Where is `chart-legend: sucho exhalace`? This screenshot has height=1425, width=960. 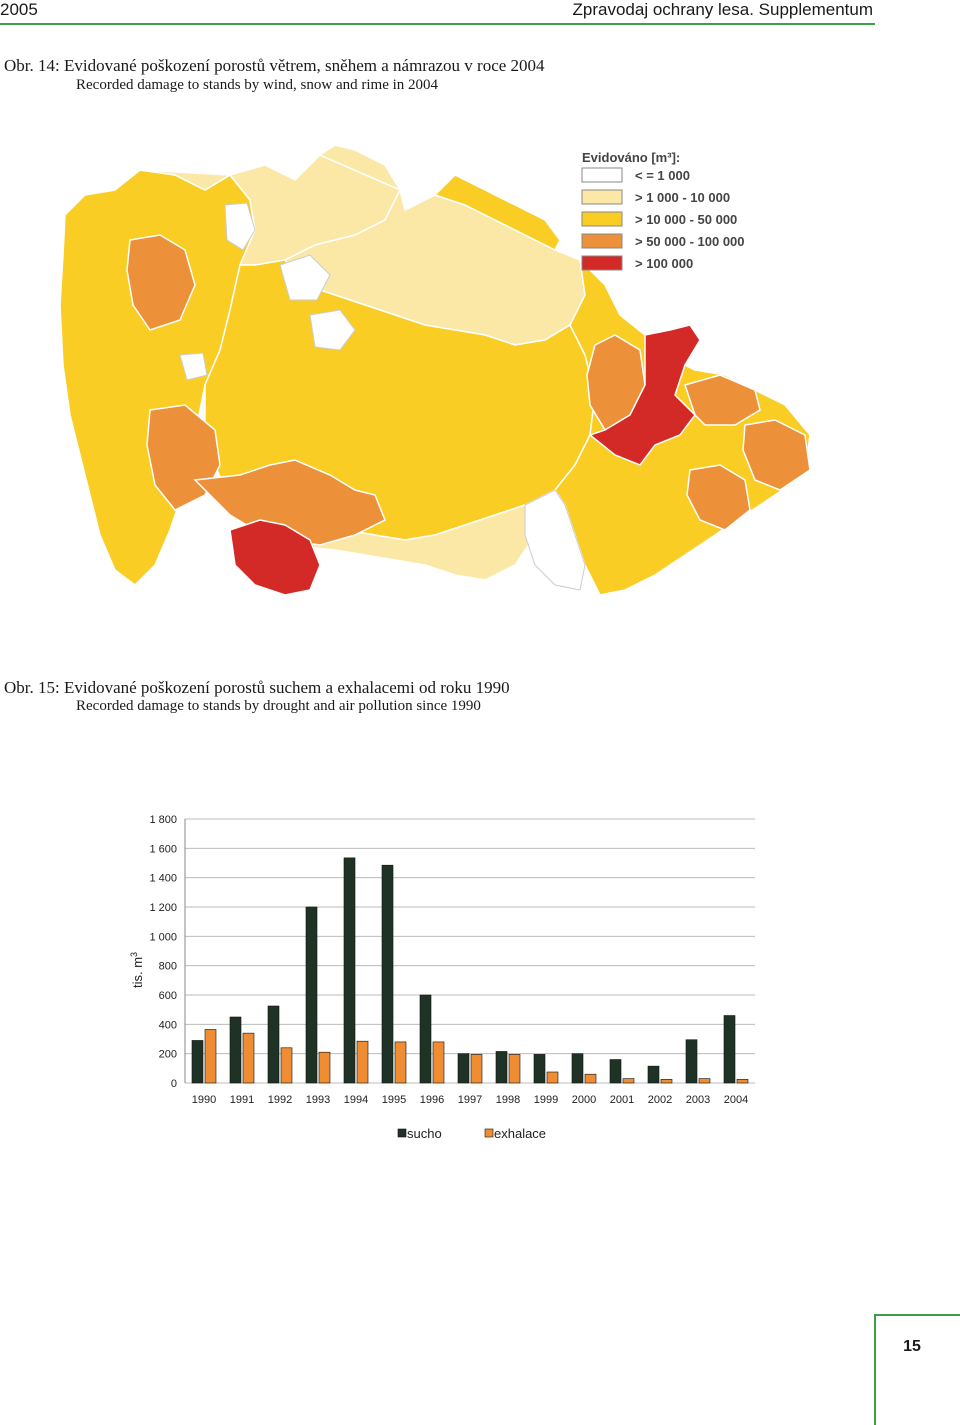
chart-legend: sucho exhalace is located at coordinates (471, 1133).